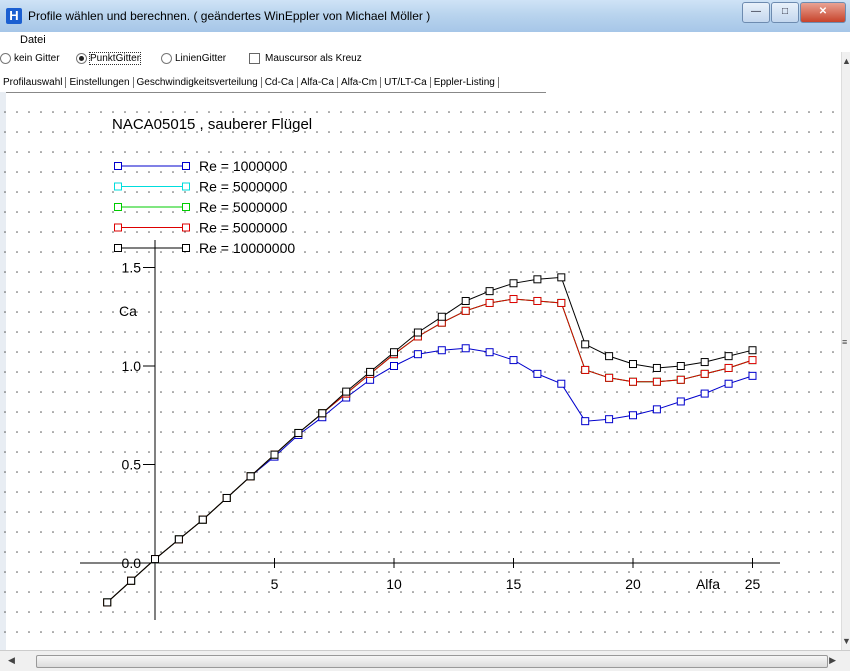 The image size is (850, 671). I want to click on horizontal-scrollbar: ◀ ▶, so click(425, 660).